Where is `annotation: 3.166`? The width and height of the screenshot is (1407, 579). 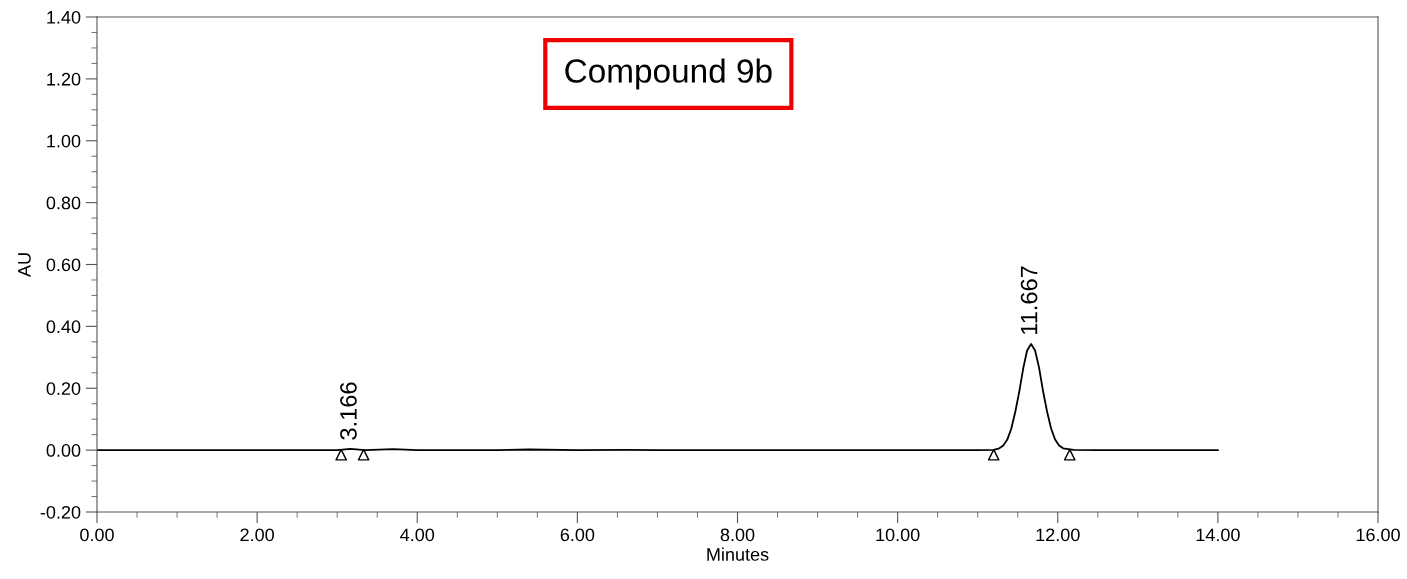
annotation: 3.166 is located at coordinates (348, 411).